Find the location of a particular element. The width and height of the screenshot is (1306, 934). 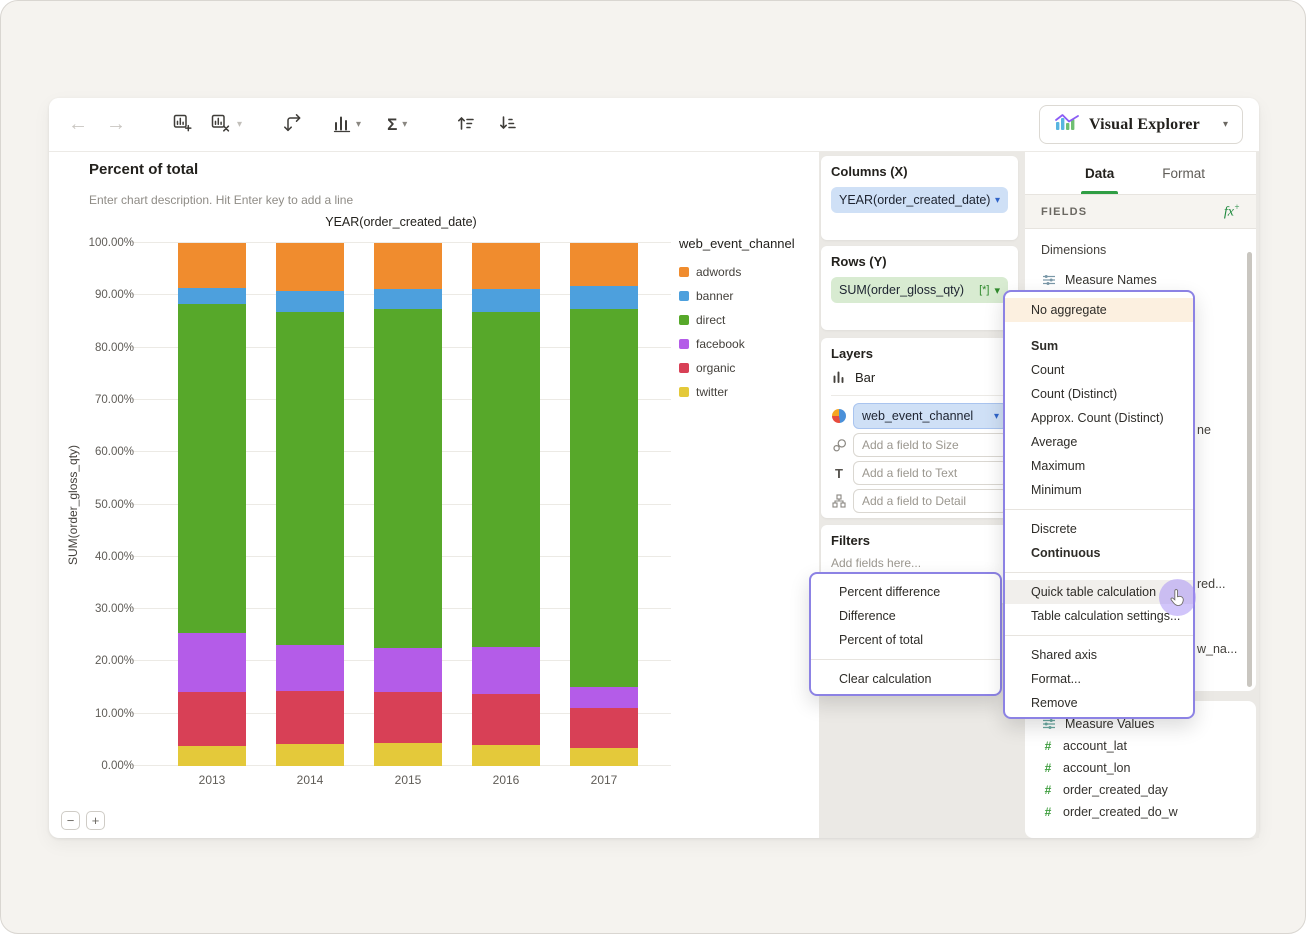

tab-format: Format is located at coordinates (1184, 173).